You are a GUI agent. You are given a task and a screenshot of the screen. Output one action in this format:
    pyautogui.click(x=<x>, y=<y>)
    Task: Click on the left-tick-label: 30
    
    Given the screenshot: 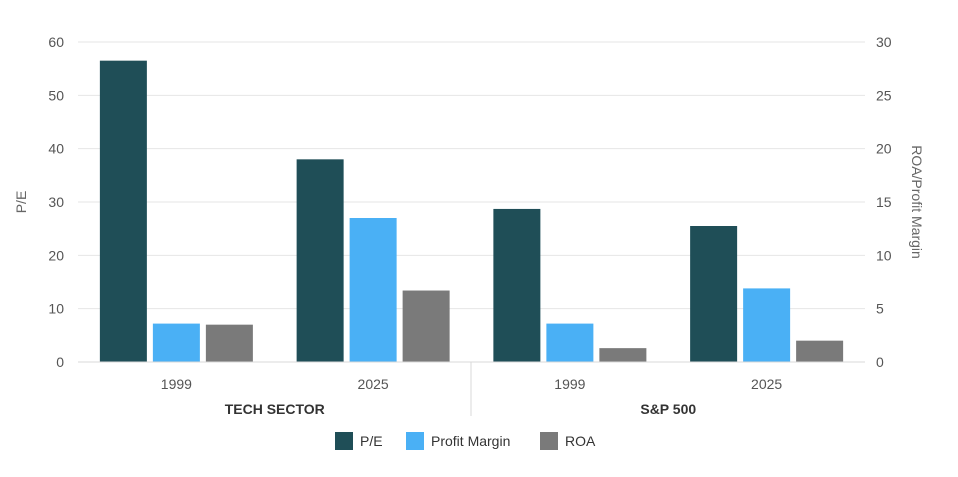 What is the action you would take?
    pyautogui.click(x=56, y=202)
    